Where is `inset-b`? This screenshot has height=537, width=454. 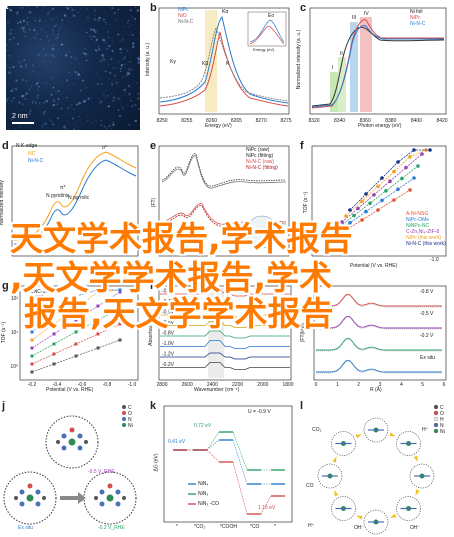
inset-b is located at coordinates (267, 29).